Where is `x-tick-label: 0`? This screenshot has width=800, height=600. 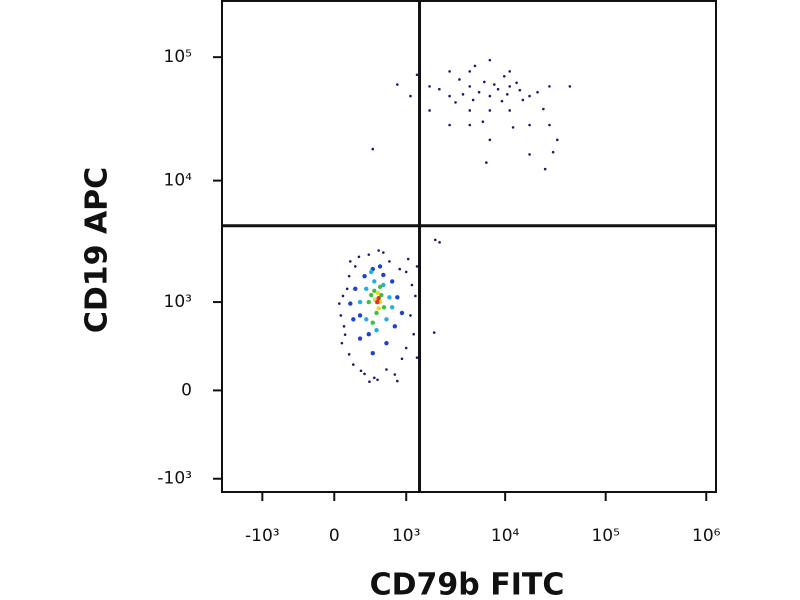
x-tick-label: 0 is located at coordinates (334, 536).